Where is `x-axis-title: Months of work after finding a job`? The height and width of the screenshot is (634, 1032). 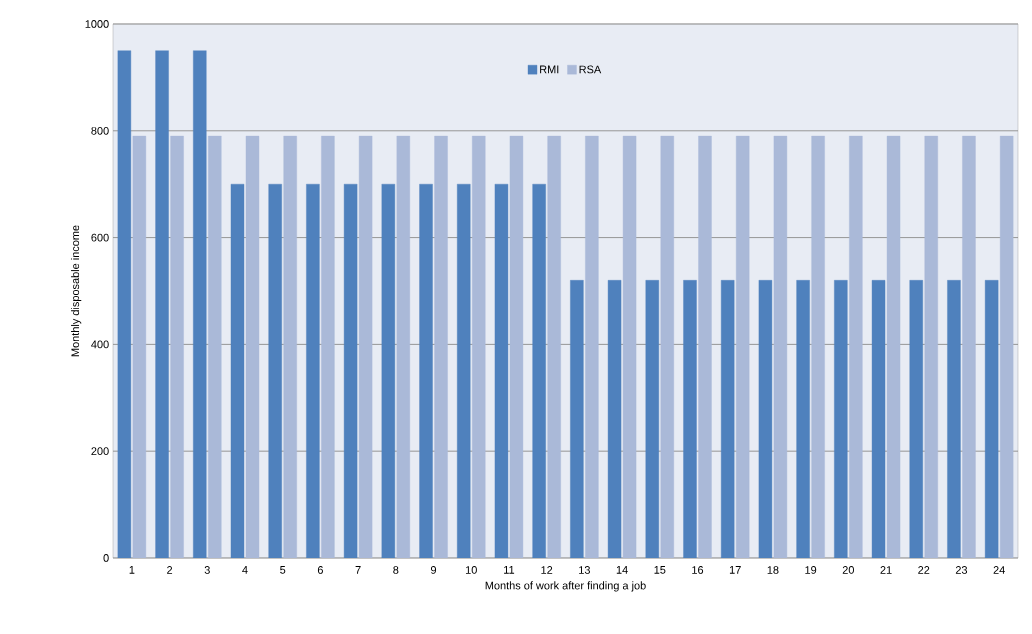 x-axis-title: Months of work after finding a job is located at coordinates (565, 586).